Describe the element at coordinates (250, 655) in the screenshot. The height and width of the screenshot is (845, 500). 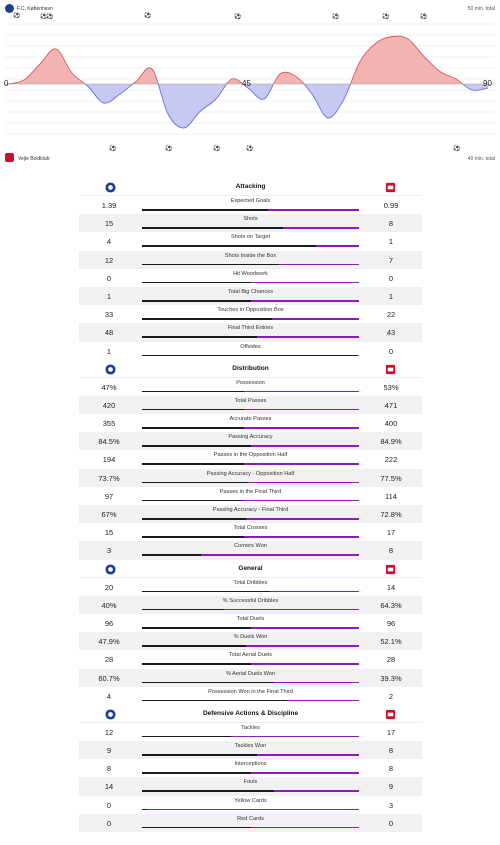
I see `stat-label: Total Aerial Duels` at that location.